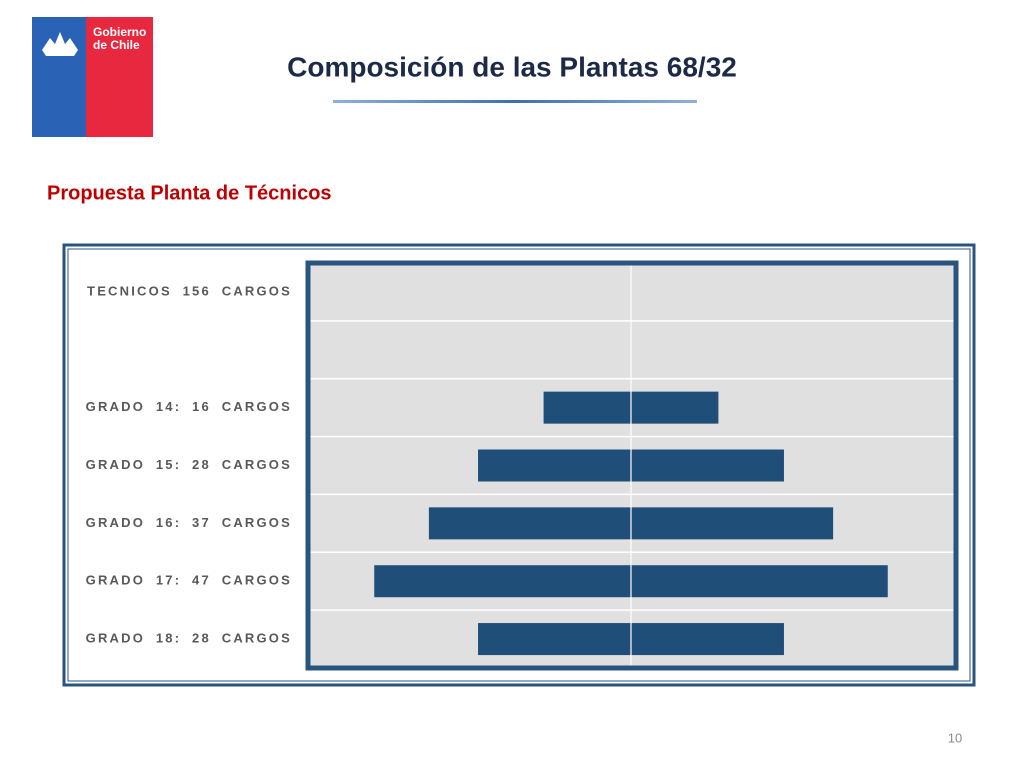  I want to click on row-label: GRADO 14: 16 CARGOS, so click(189, 406).